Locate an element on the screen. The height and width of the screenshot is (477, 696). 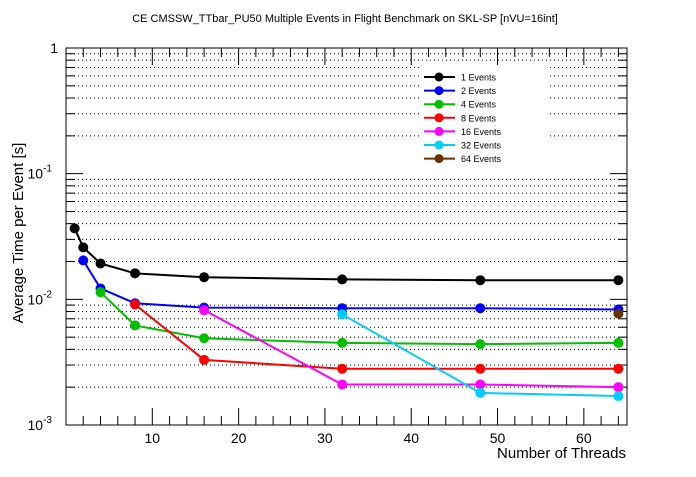
legend-label: 4 Events is located at coordinates (479, 105).